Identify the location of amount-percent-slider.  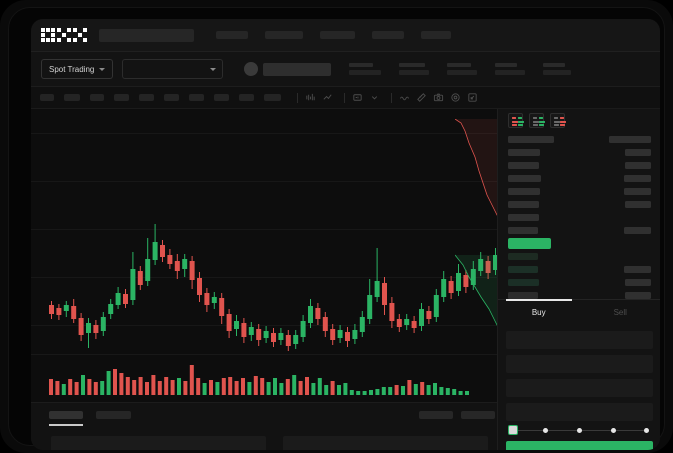
(579, 430).